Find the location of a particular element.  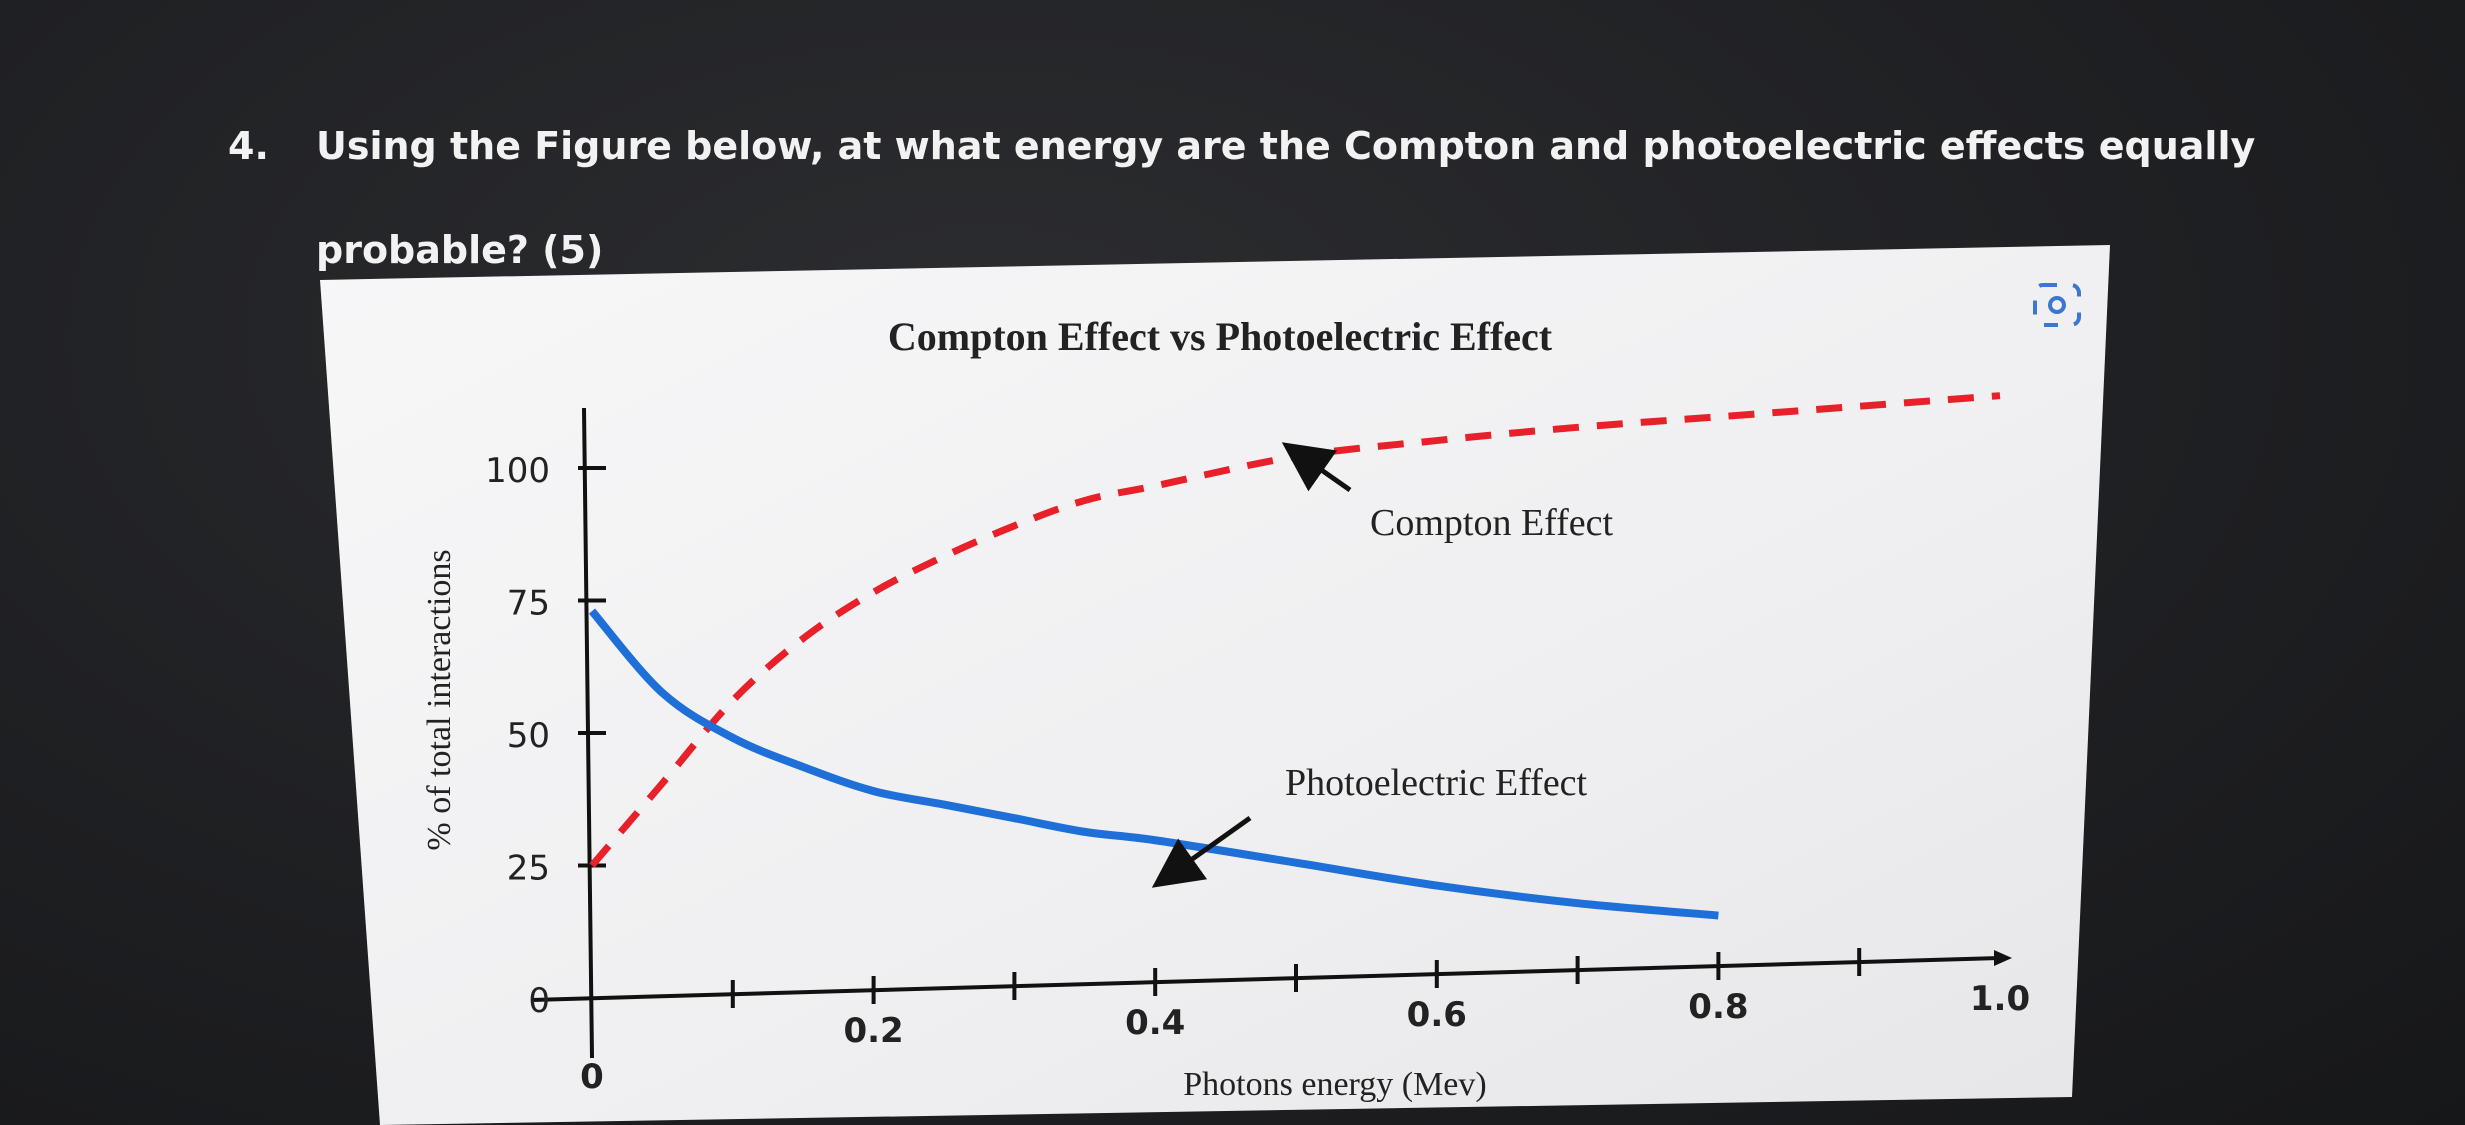

y-tick-label: 100 is located at coordinates (517, 471).